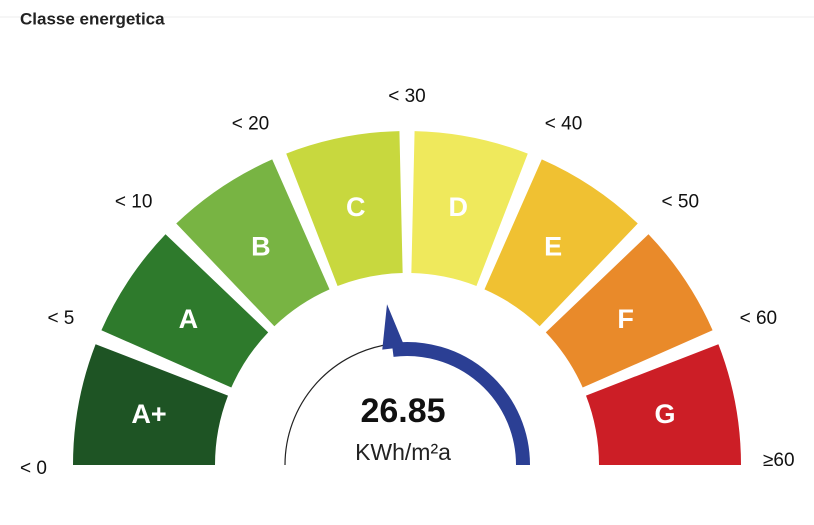  Describe the element at coordinates (393, 327) in the screenshot. I see `needle` at that location.